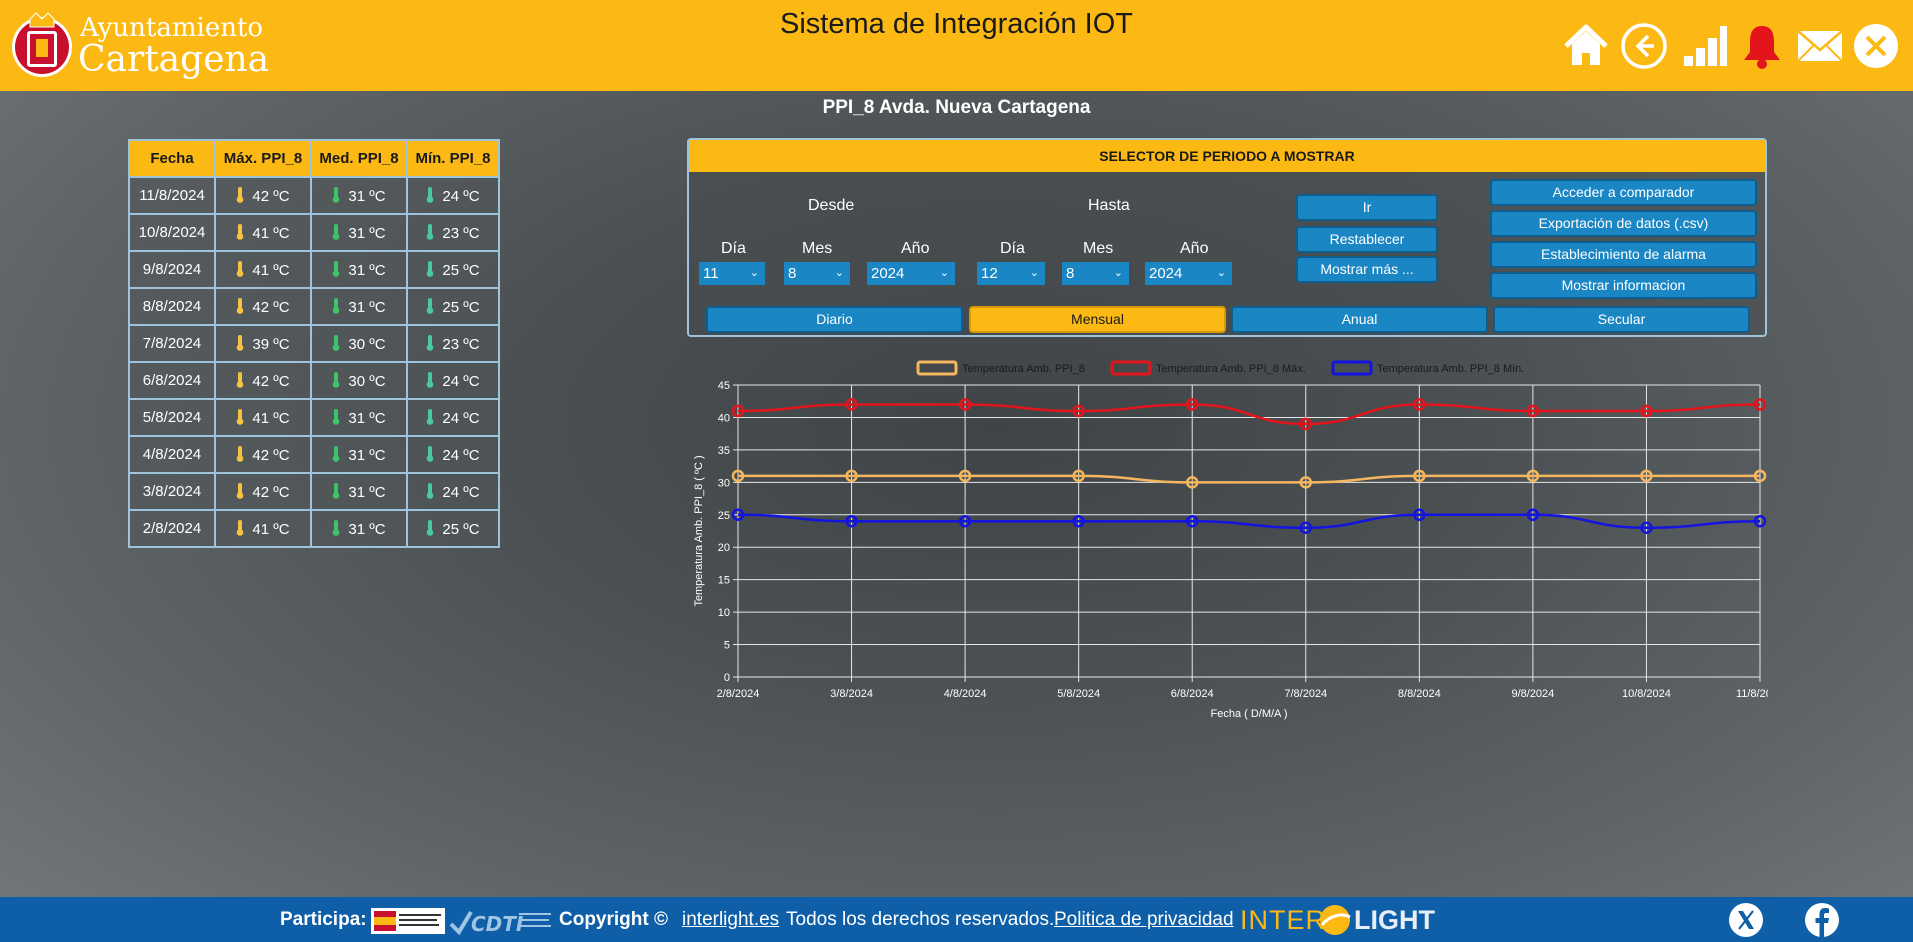 Image resolution: width=1913 pixels, height=942 pixels. Describe the element at coordinates (1623, 223) in the screenshot. I see `export-csv-button: Exportación de datos (.csv)` at that location.